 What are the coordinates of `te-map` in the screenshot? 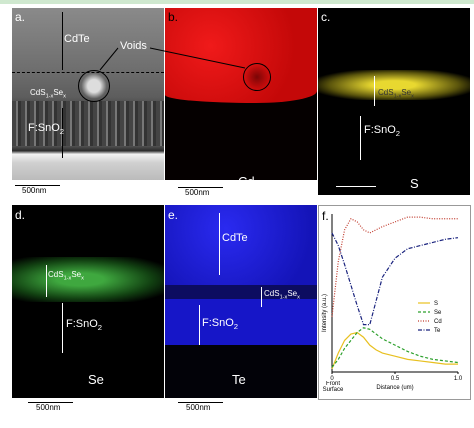 It's located at (241, 301).